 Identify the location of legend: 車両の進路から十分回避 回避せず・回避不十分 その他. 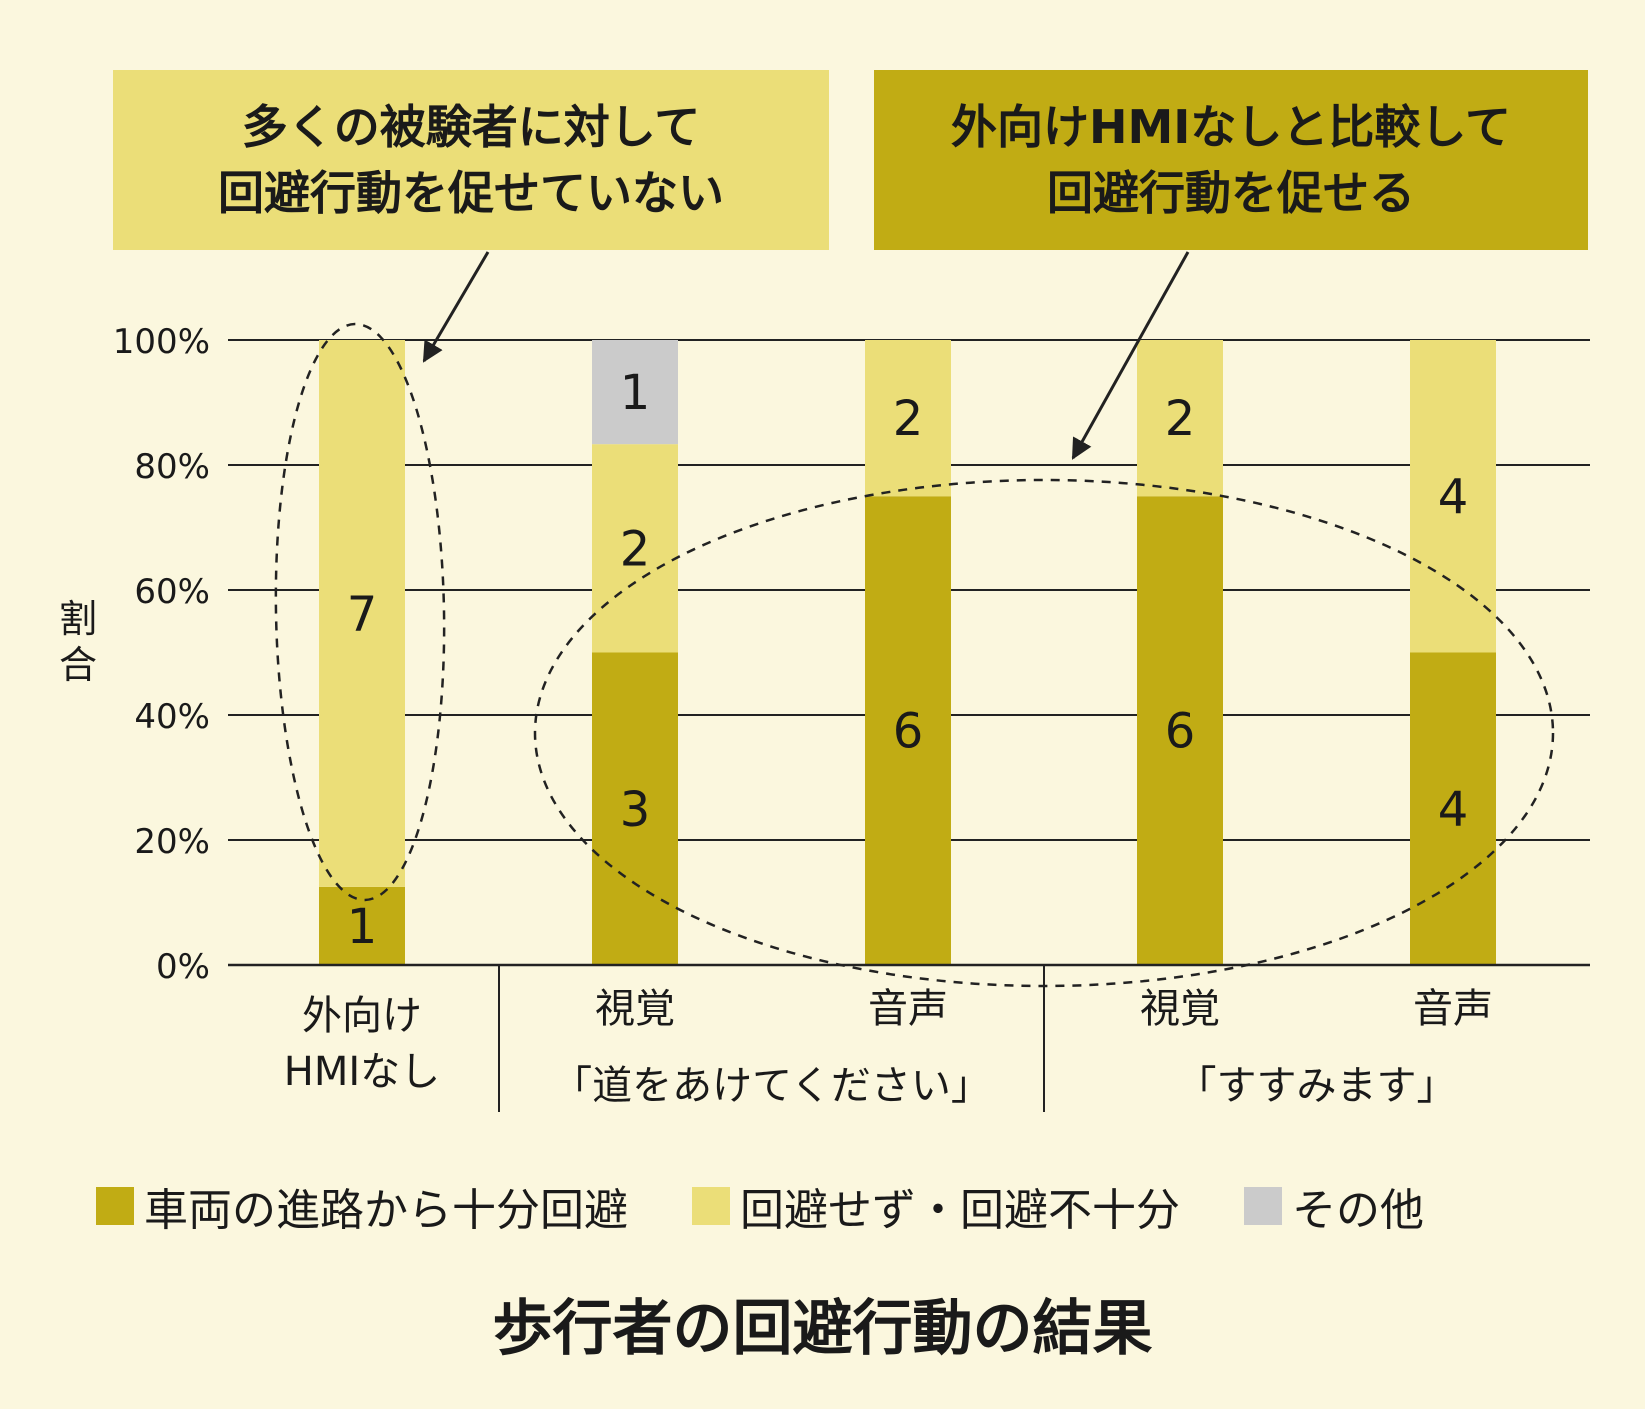
(836, 1206).